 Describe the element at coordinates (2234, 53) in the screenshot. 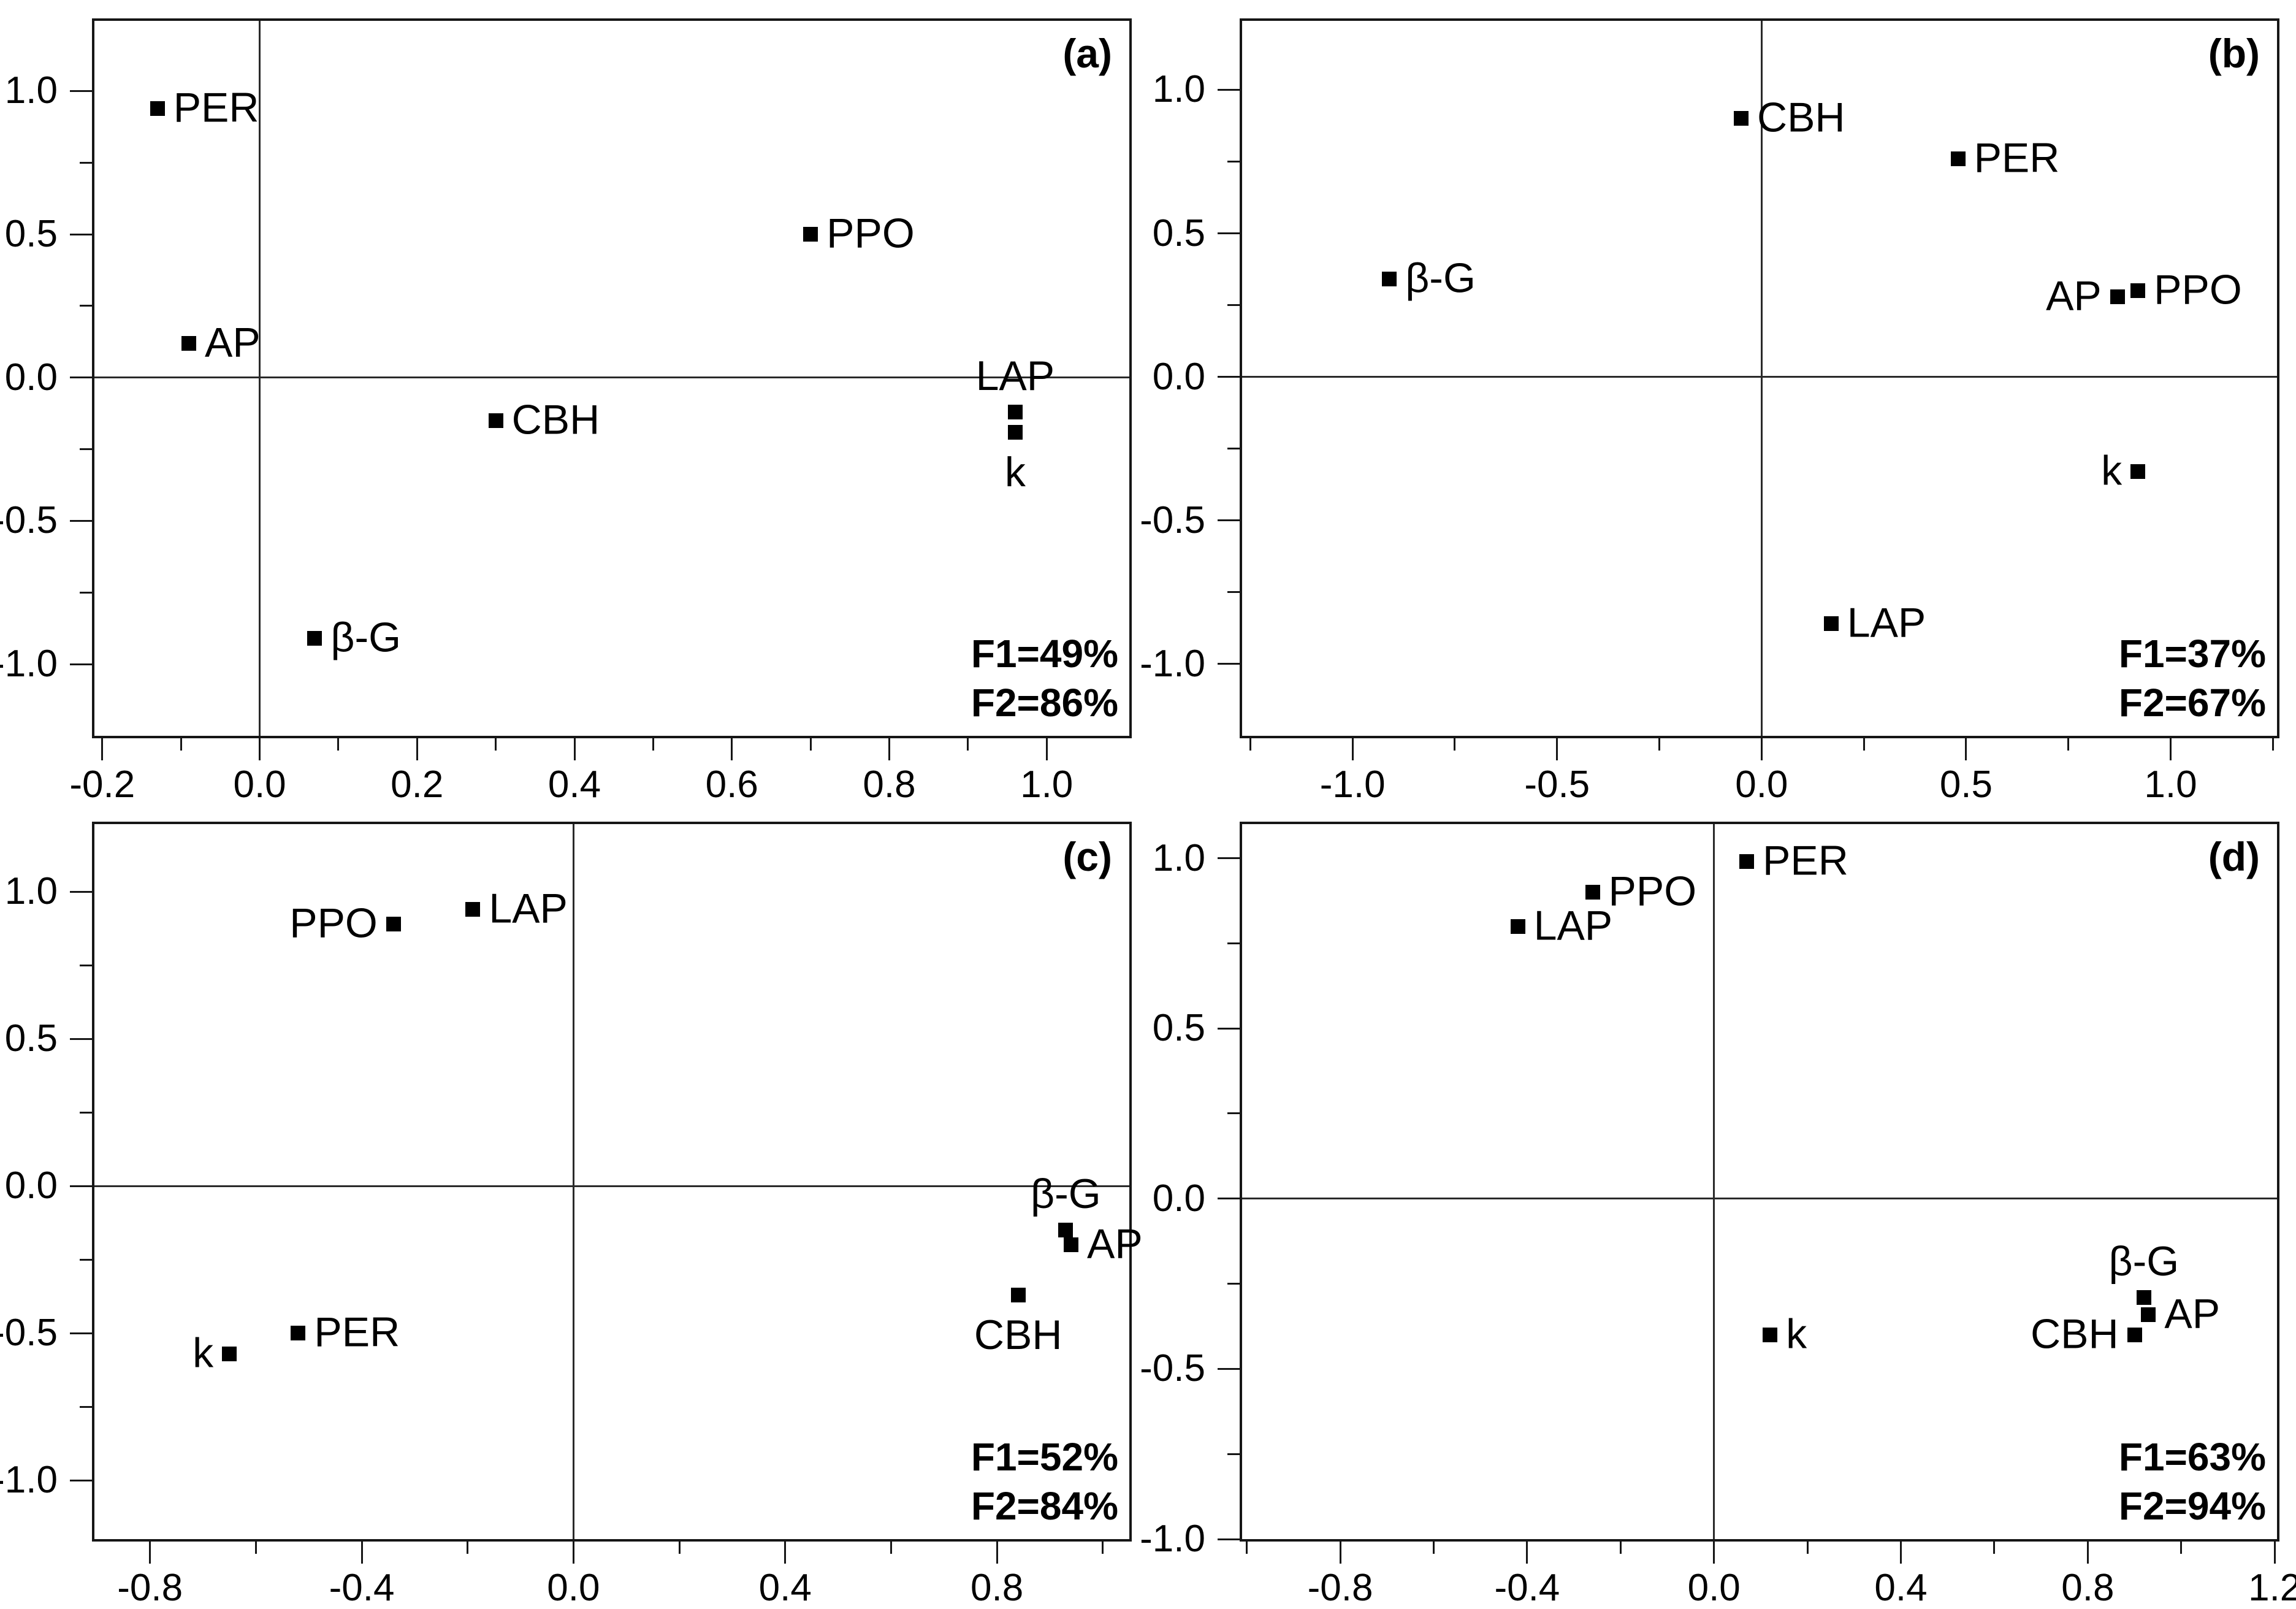

I see `panel-letter: (b)` at that location.